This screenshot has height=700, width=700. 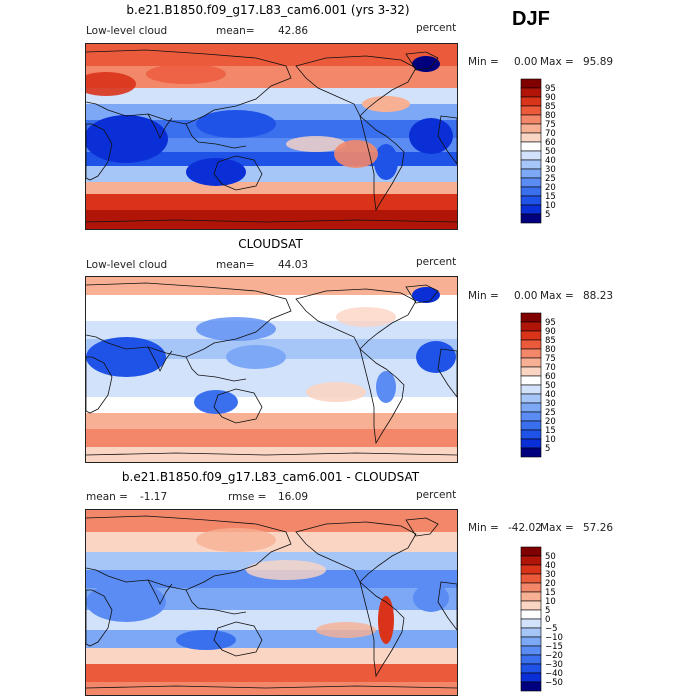 What do you see at coordinates (598, 296) in the screenshot?
I see `panel-2-max-value: 88.23` at bounding box center [598, 296].